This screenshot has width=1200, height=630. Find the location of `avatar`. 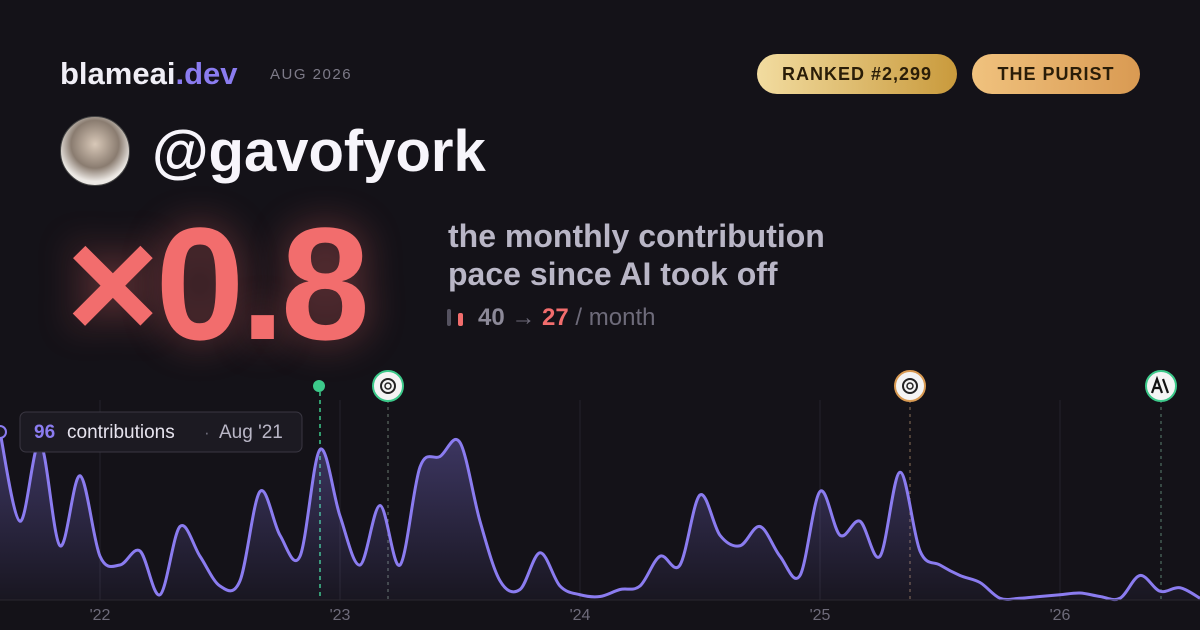

avatar is located at coordinates (95, 151).